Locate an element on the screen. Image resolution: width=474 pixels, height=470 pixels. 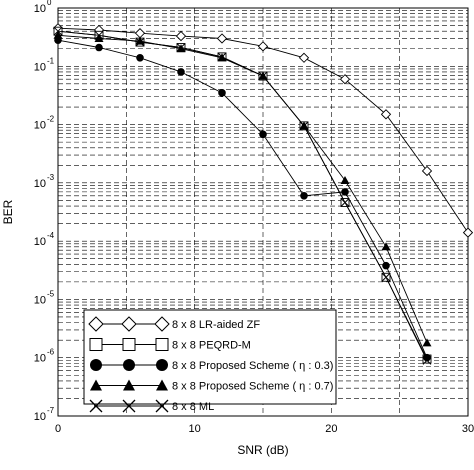
legend-entry: 8 x 8 LR-aided ZF is located at coordinates (174, 324).